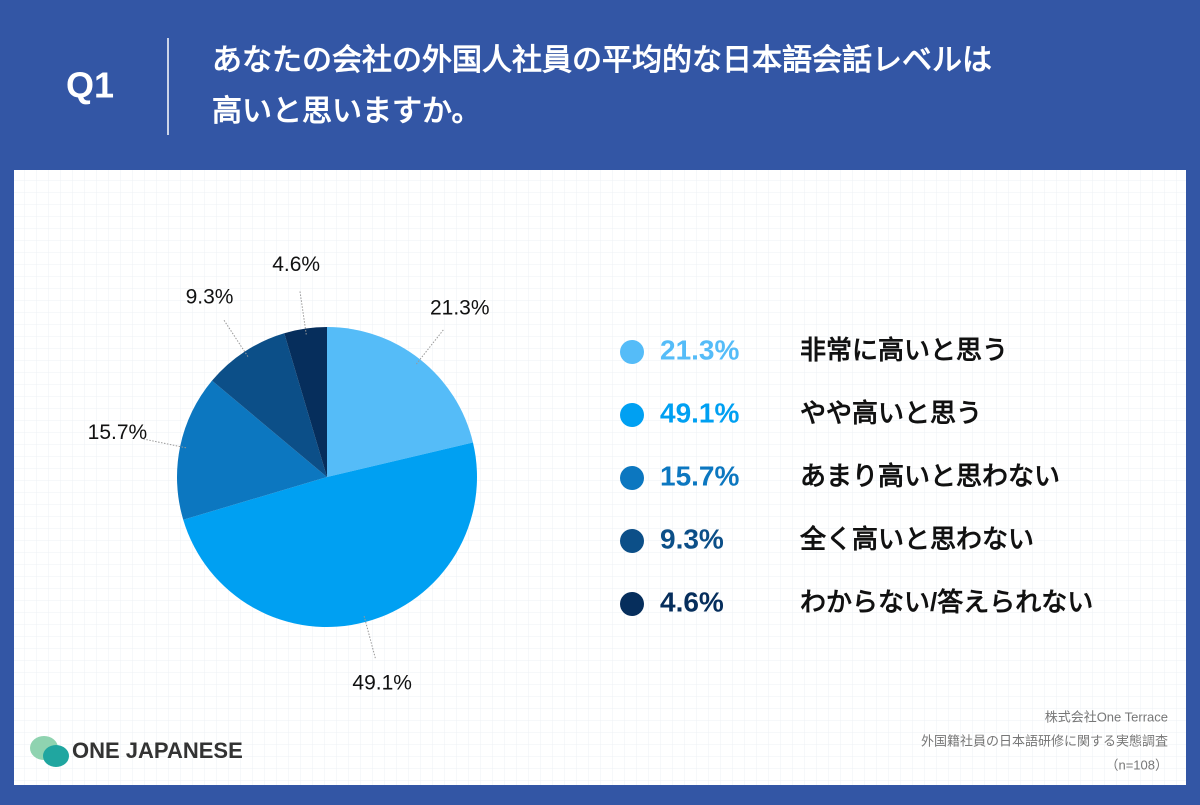 The width and height of the screenshot is (1200, 805). What do you see at coordinates (460, 308) in the screenshot?
I see `slice-label: 21.3%` at bounding box center [460, 308].